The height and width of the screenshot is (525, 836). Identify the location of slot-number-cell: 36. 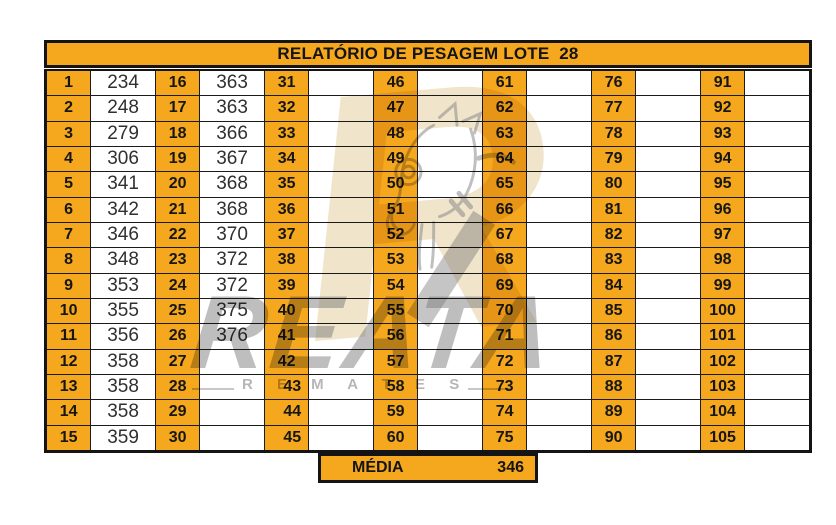
(287, 209).